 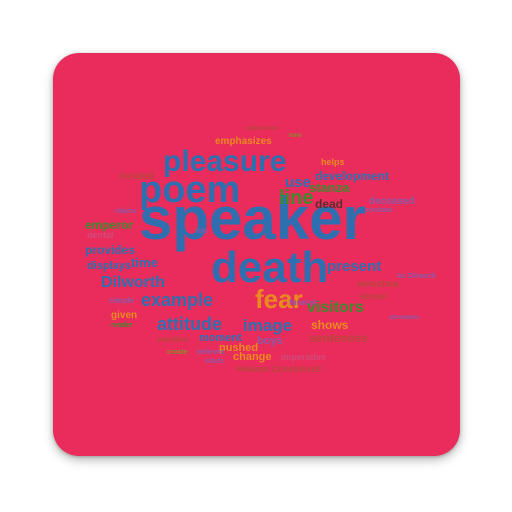 What do you see at coordinates (416, 276) in the screenshot?
I see `word-as-dilworth: As Dilworth` at bounding box center [416, 276].